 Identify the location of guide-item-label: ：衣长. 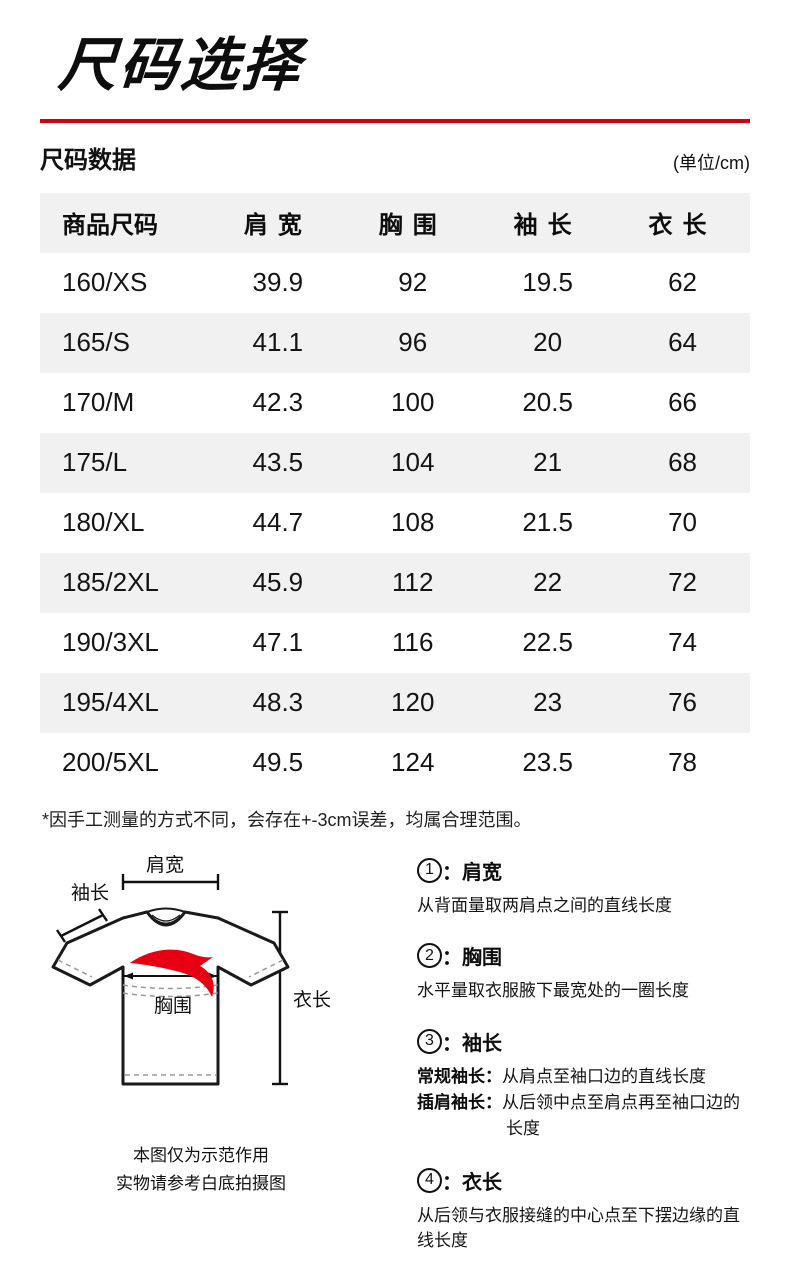
(472, 1182).